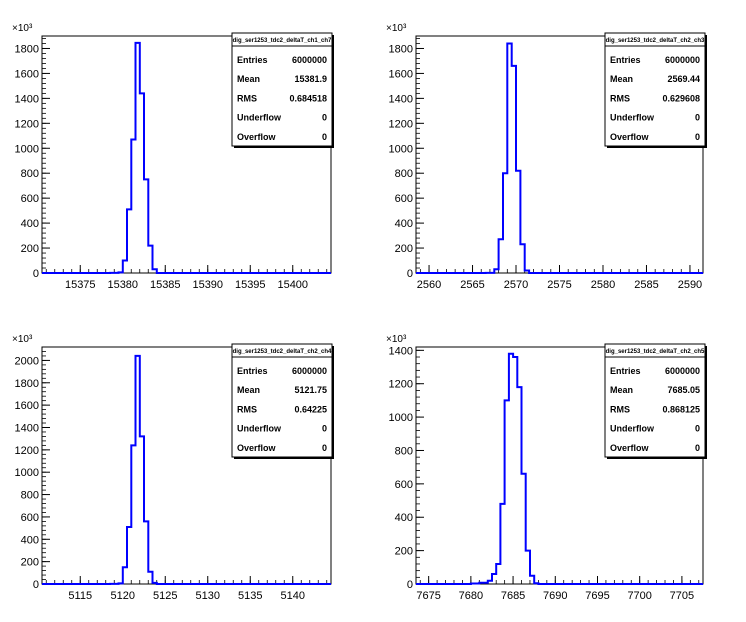 This screenshot has width=746, height=622. I want to click on x-tick-label: 5120, so click(123, 596).